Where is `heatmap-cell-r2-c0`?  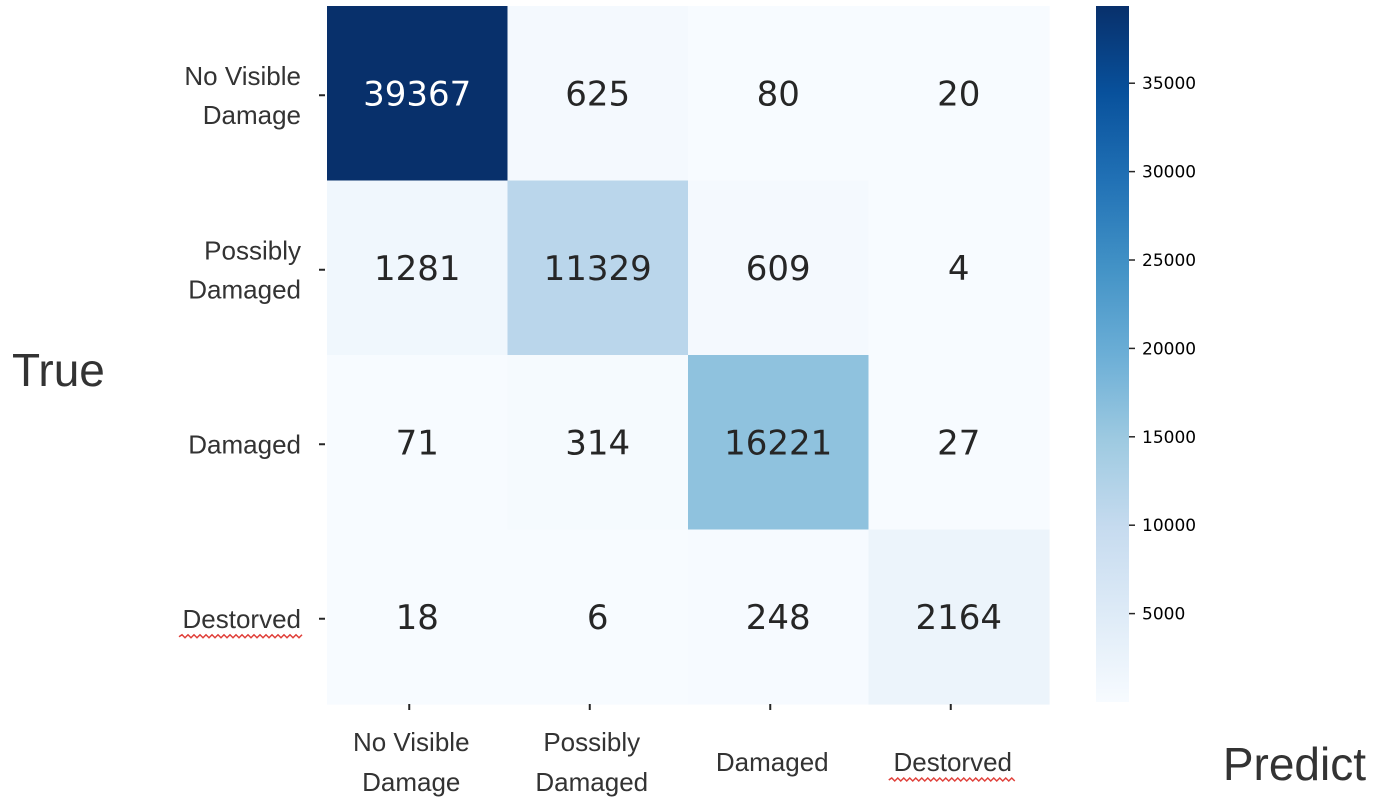 heatmap-cell-r2-c0 is located at coordinates (418, 443).